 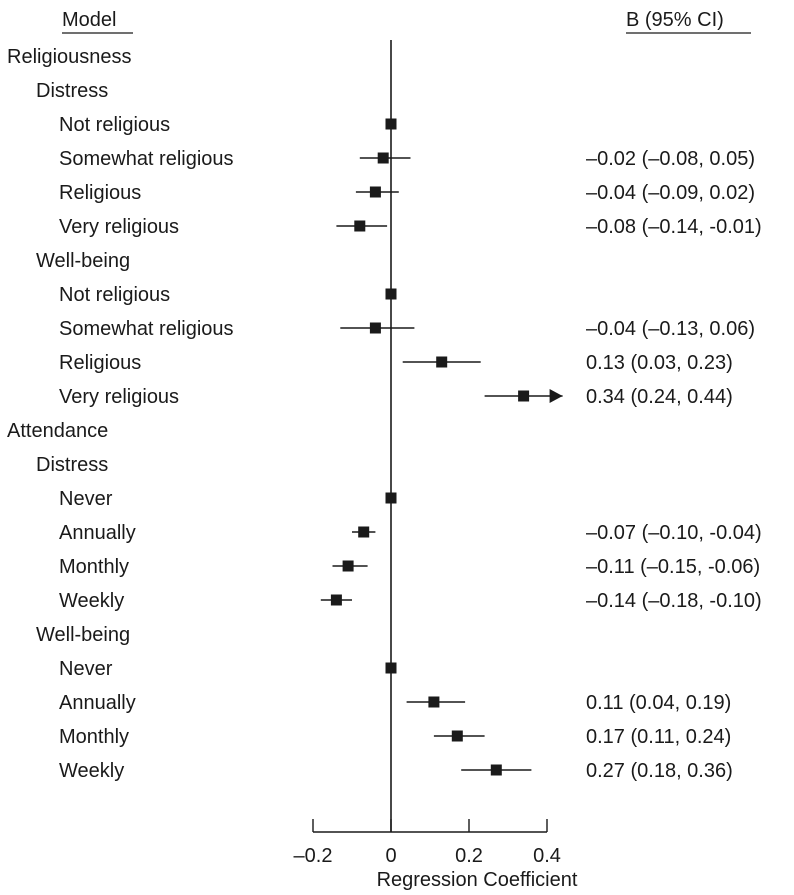 I want to click on x-axis-title: Regression Coefficient, so click(x=477, y=880).